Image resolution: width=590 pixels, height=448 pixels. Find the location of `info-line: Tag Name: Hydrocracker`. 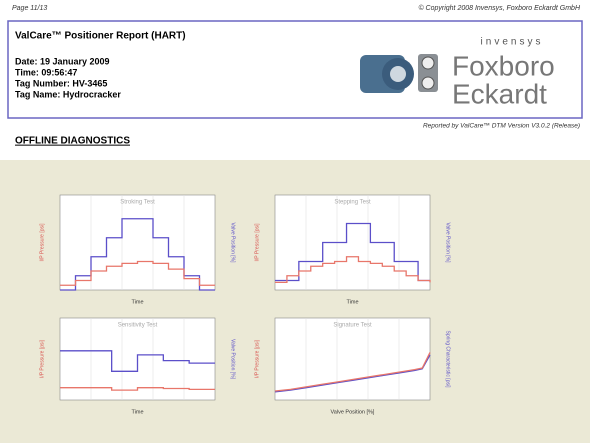

info-line: Tag Name: Hydrocracker is located at coordinates (68, 94).